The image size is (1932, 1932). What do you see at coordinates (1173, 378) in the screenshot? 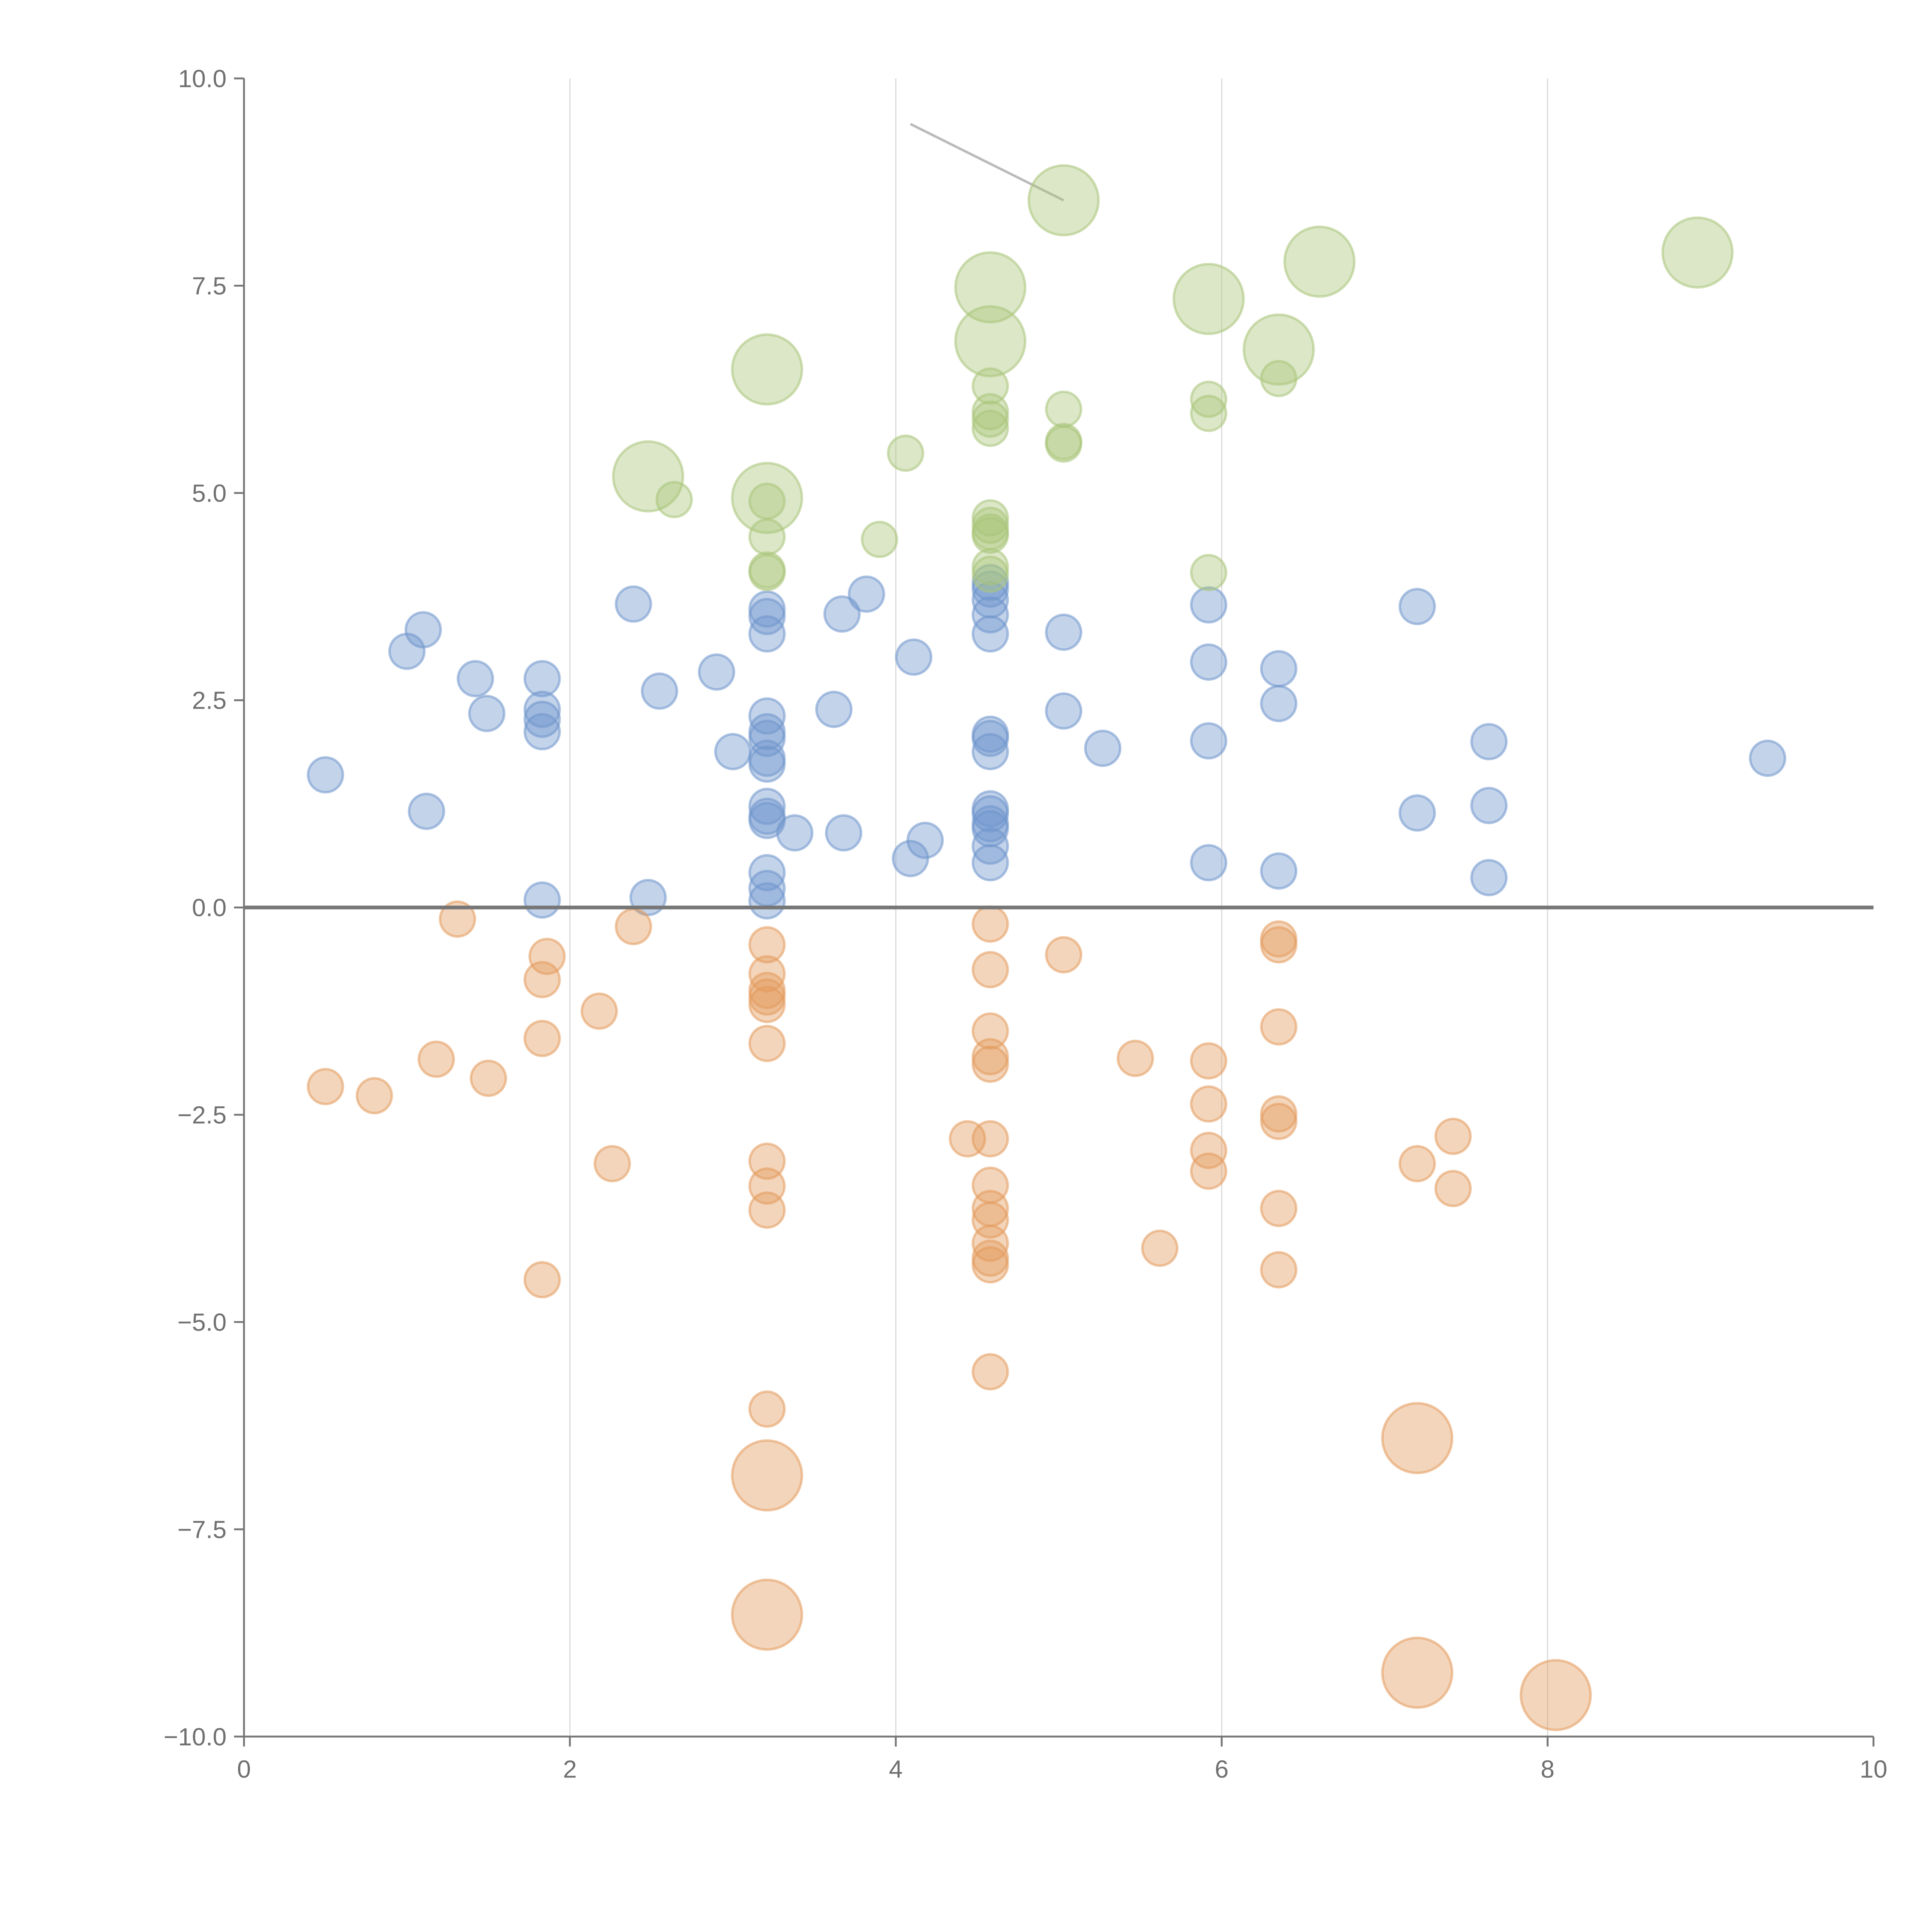
I see `series-positive-high` at bounding box center [1173, 378].